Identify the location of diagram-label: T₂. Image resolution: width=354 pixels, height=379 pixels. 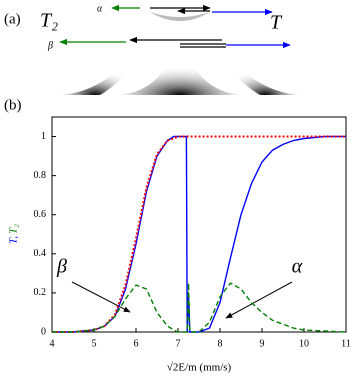
(49, 21).